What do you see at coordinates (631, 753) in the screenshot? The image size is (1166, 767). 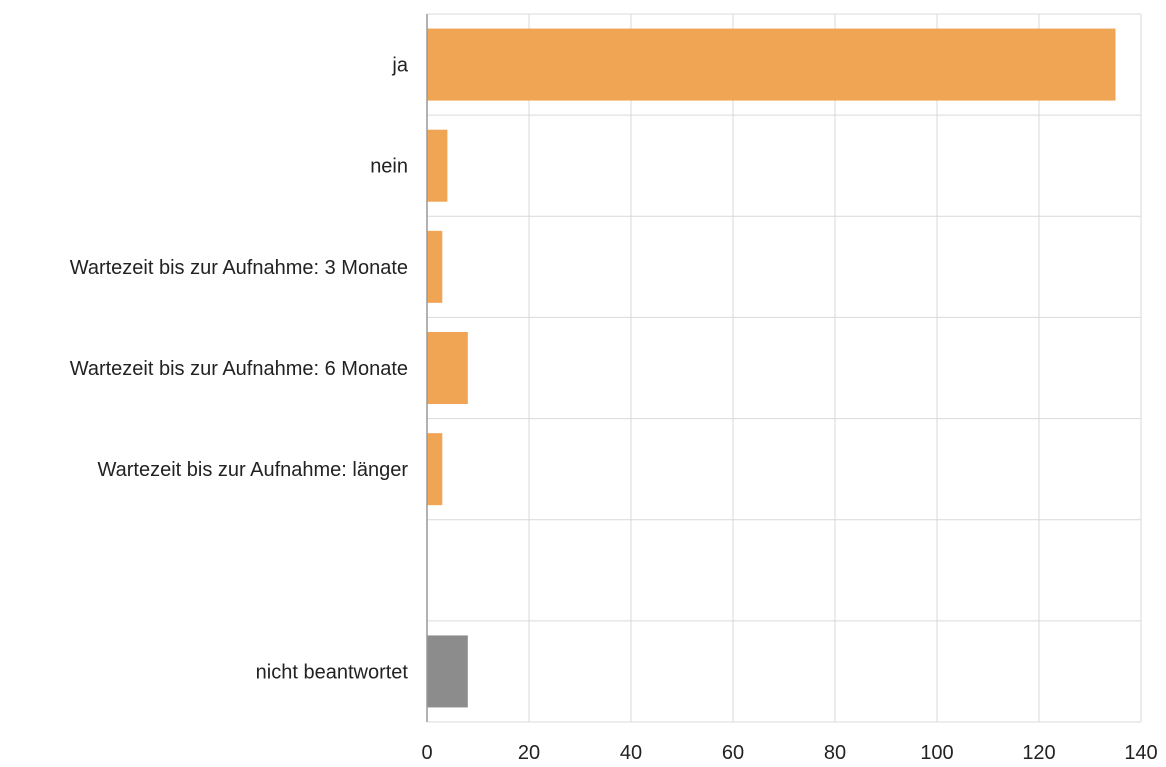 I see `x-tick-label: 40` at bounding box center [631, 753].